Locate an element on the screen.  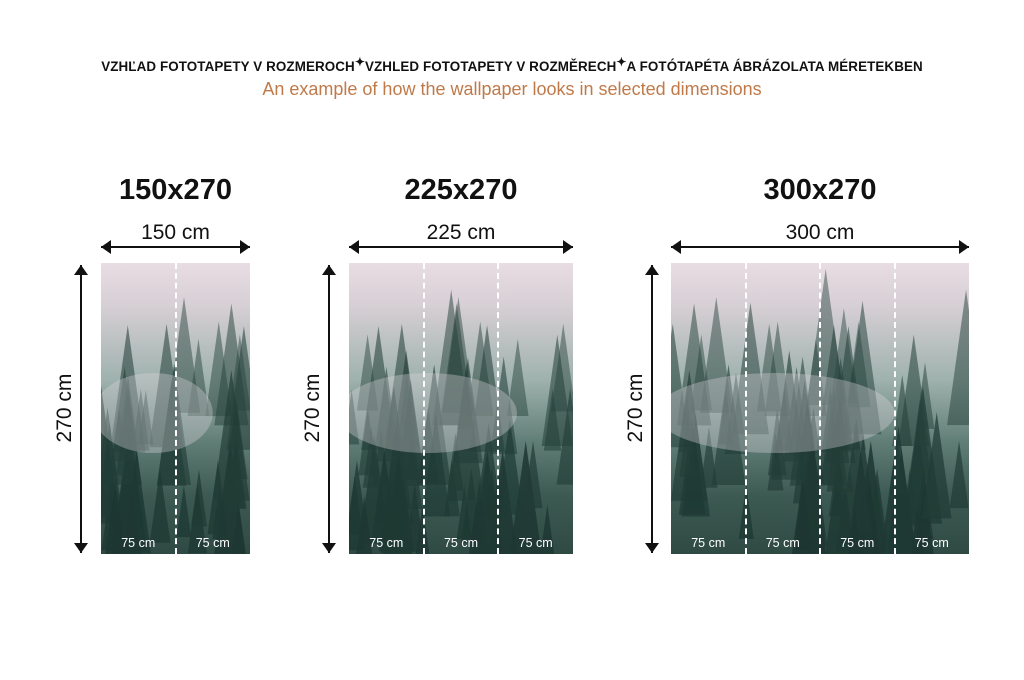
panel-title: 150x270 is located at coordinates (175, 190).